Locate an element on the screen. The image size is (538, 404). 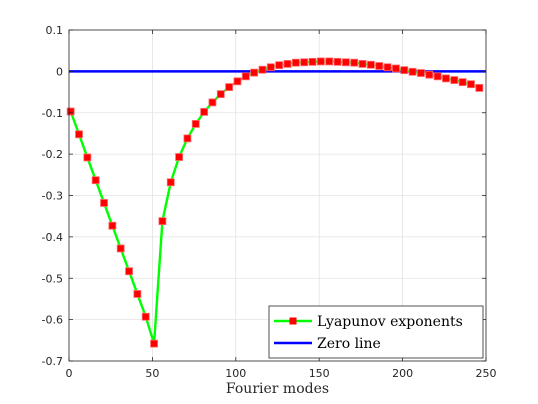
y-tick-label: -0.5 is located at coordinates (52, 278).